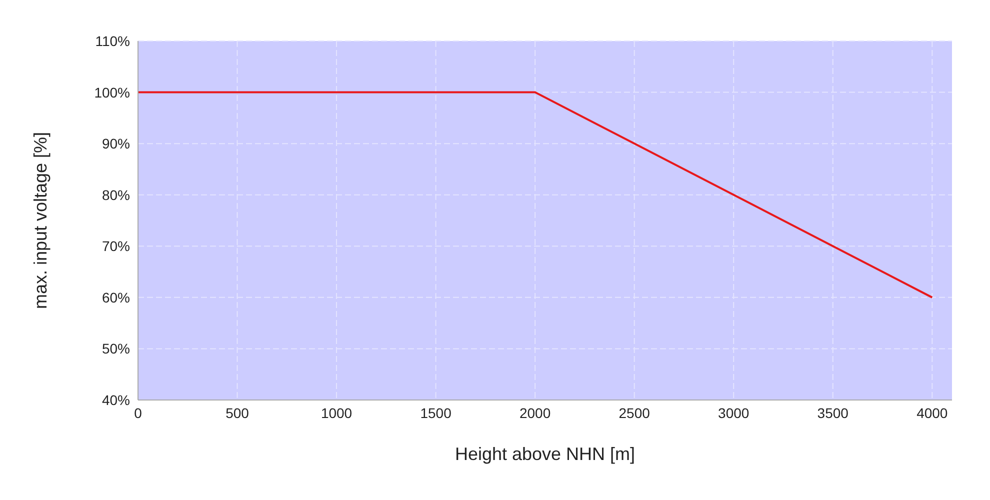 This screenshot has height=500, width=990. What do you see at coordinates (116, 297) in the screenshot?
I see `y-tick-label: 60%` at bounding box center [116, 297].